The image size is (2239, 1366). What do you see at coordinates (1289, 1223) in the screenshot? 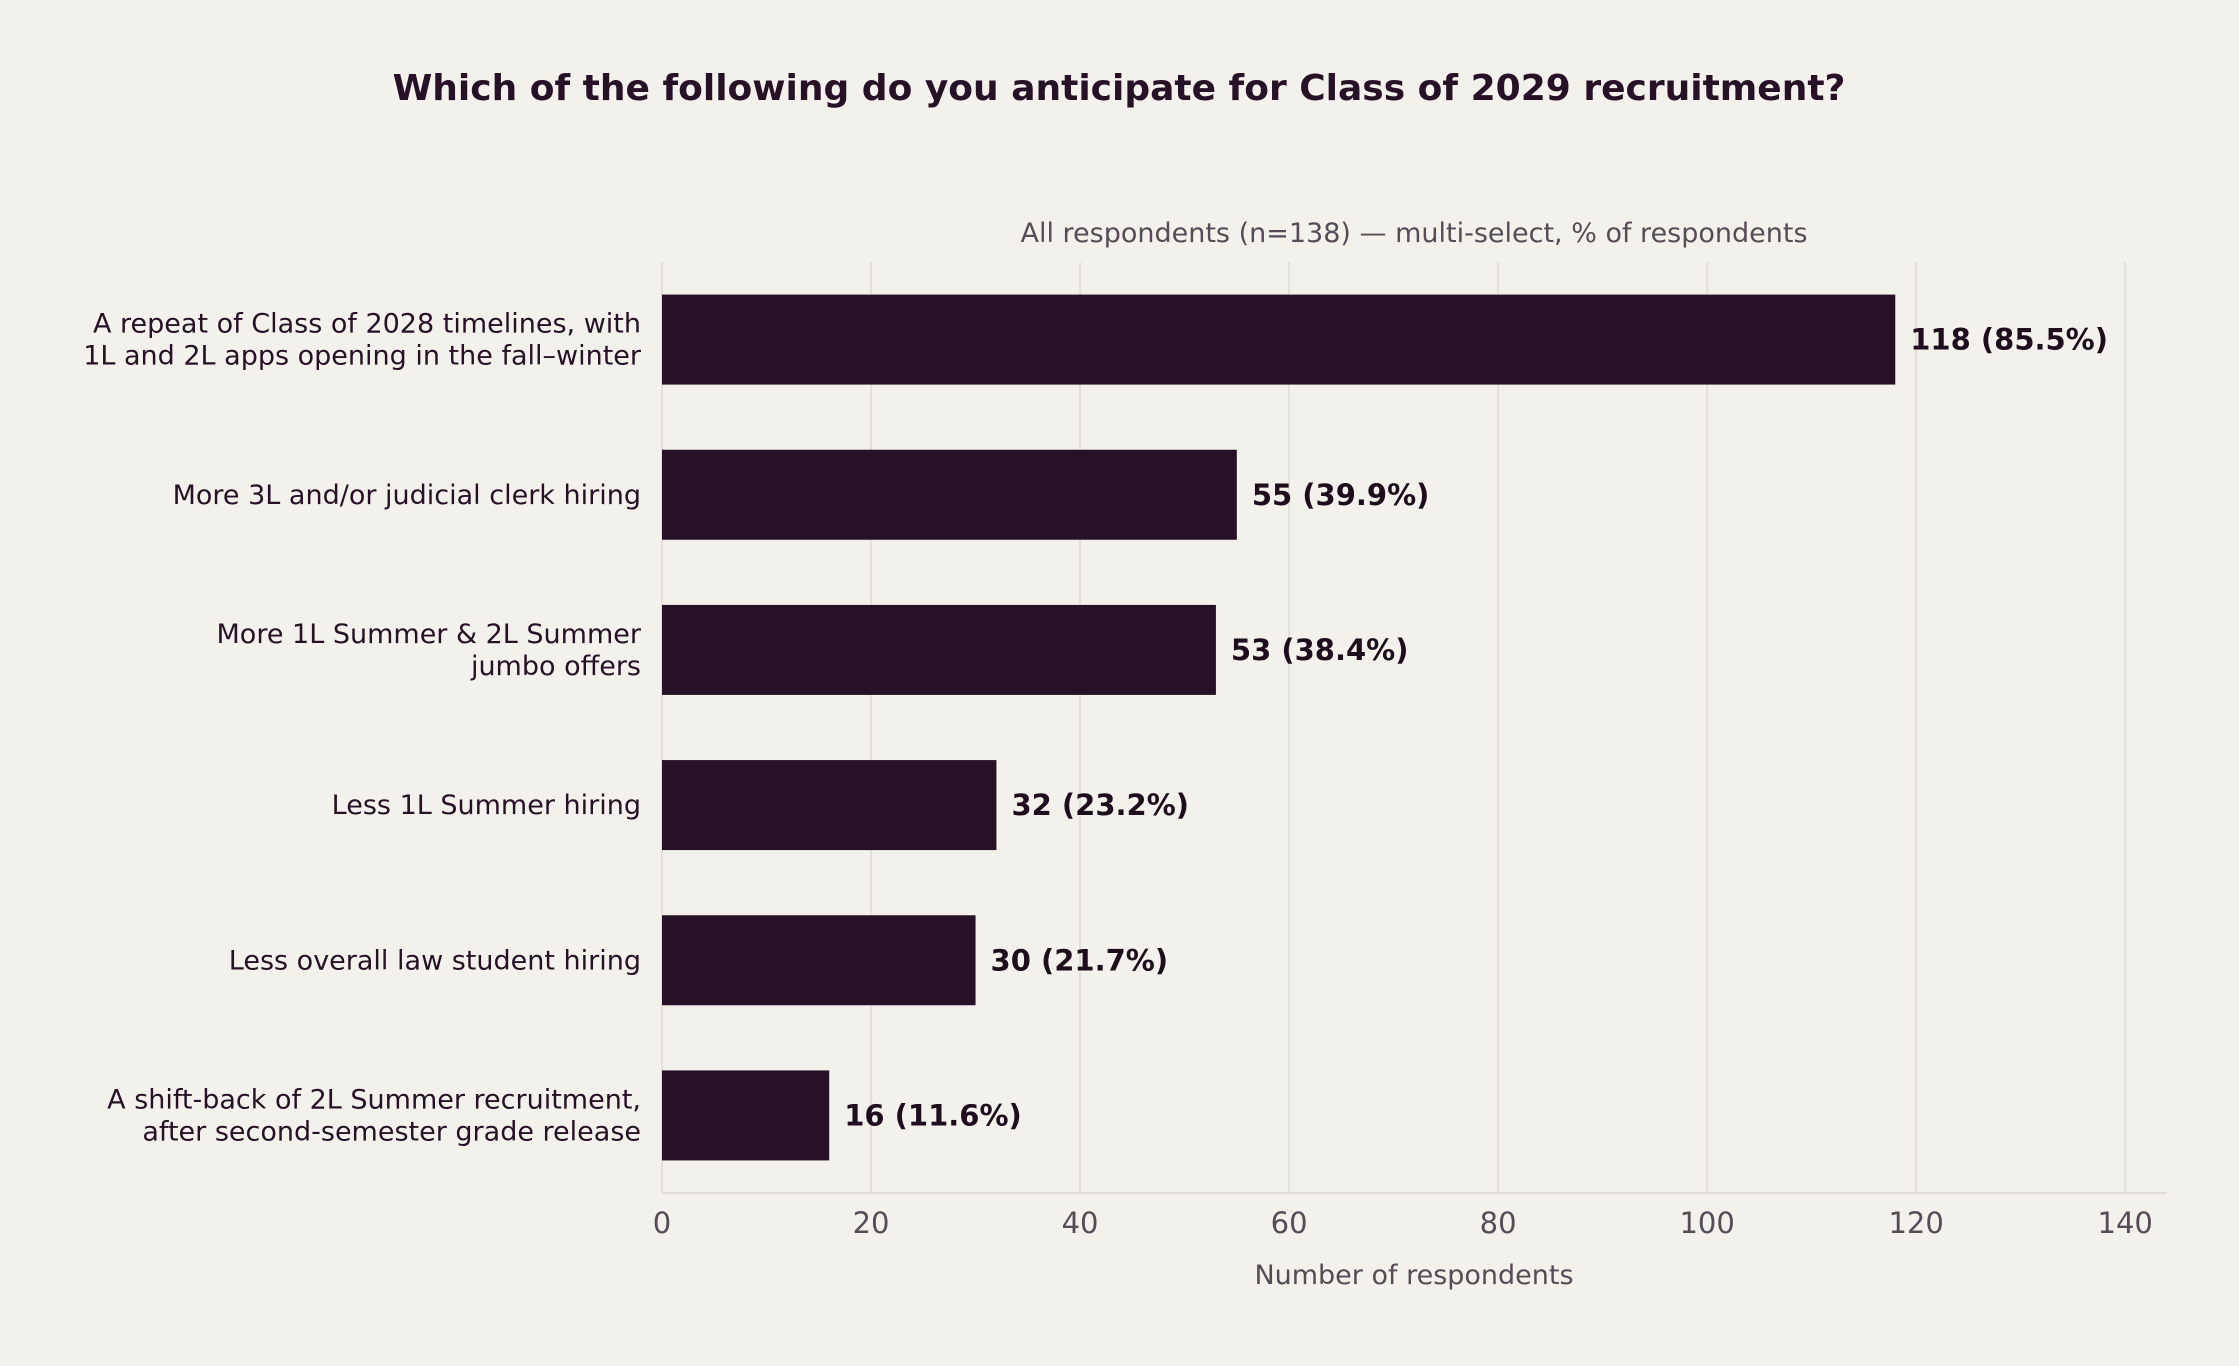
I see `x-tick-label: 60` at bounding box center [1289, 1223].